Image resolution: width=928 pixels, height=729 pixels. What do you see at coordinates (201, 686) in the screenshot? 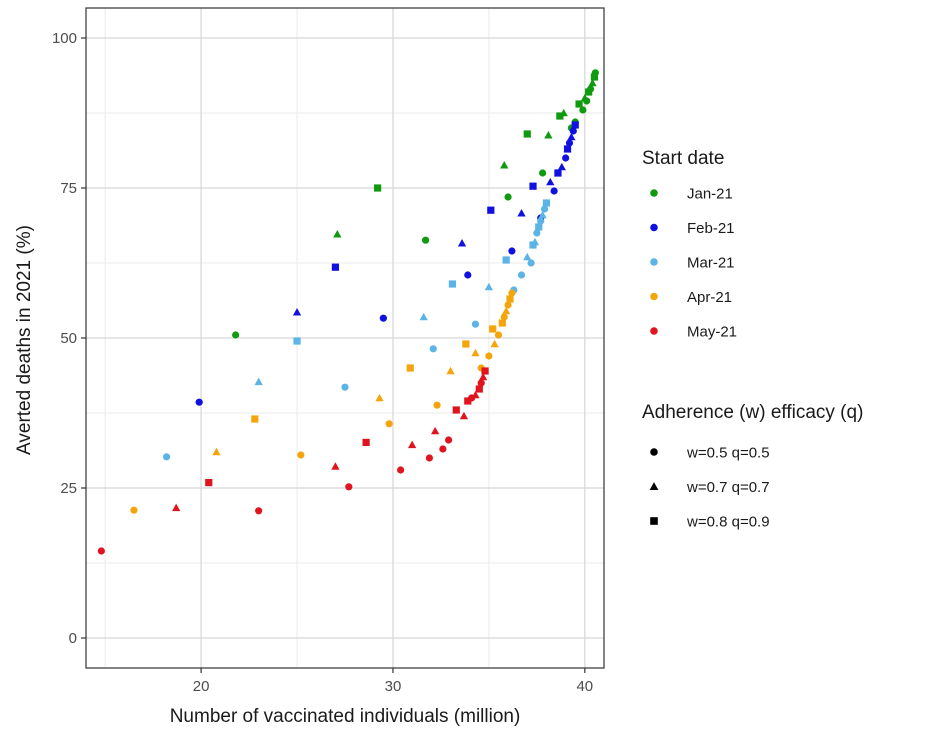
I see `x-tick-label: 20` at bounding box center [201, 686].